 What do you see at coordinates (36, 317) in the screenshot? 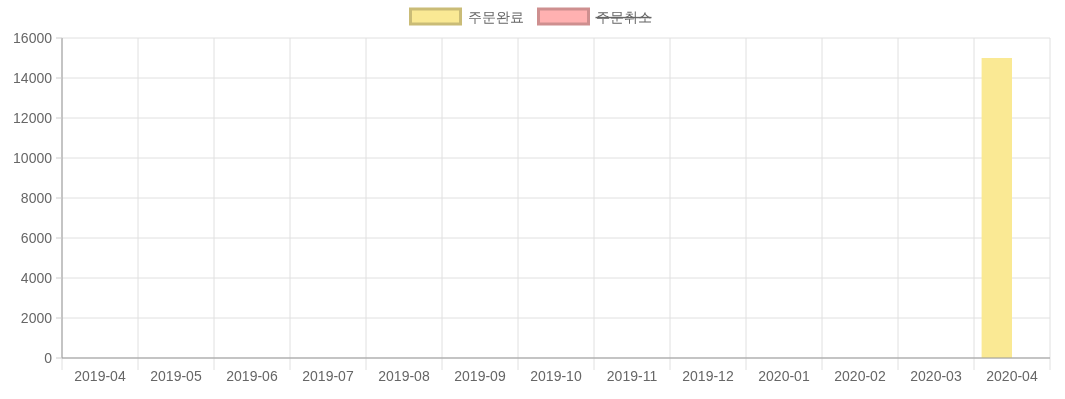
I see `y-tick-label: 2000` at bounding box center [36, 317].